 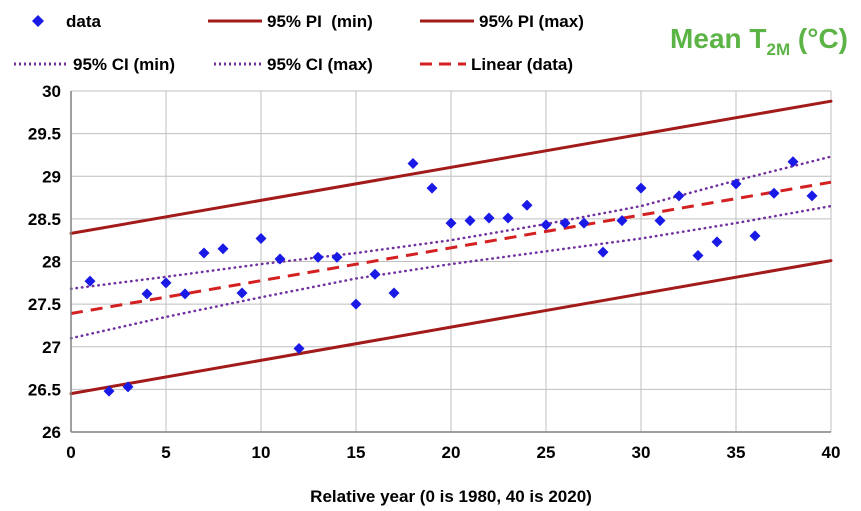 I want to click on legend-item-pi-min: 95% PI (min), so click(x=290, y=21).